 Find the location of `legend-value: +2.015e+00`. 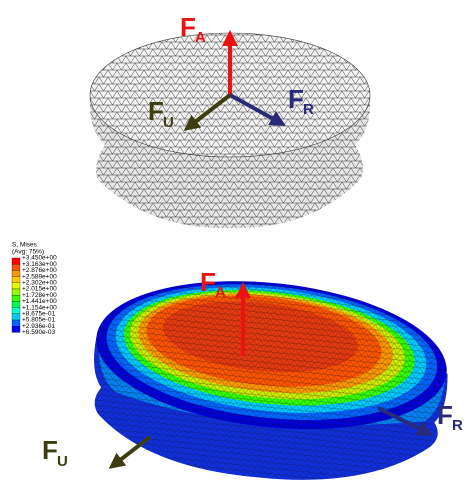

legend-value: +2.015e+00 is located at coordinates (39, 289).